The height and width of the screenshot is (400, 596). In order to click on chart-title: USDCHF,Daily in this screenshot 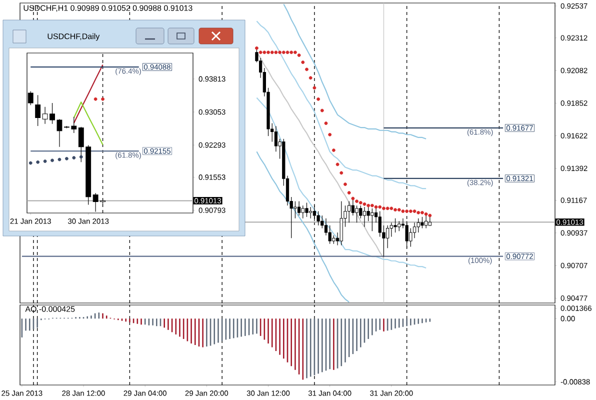, I will do `click(74, 37)`.